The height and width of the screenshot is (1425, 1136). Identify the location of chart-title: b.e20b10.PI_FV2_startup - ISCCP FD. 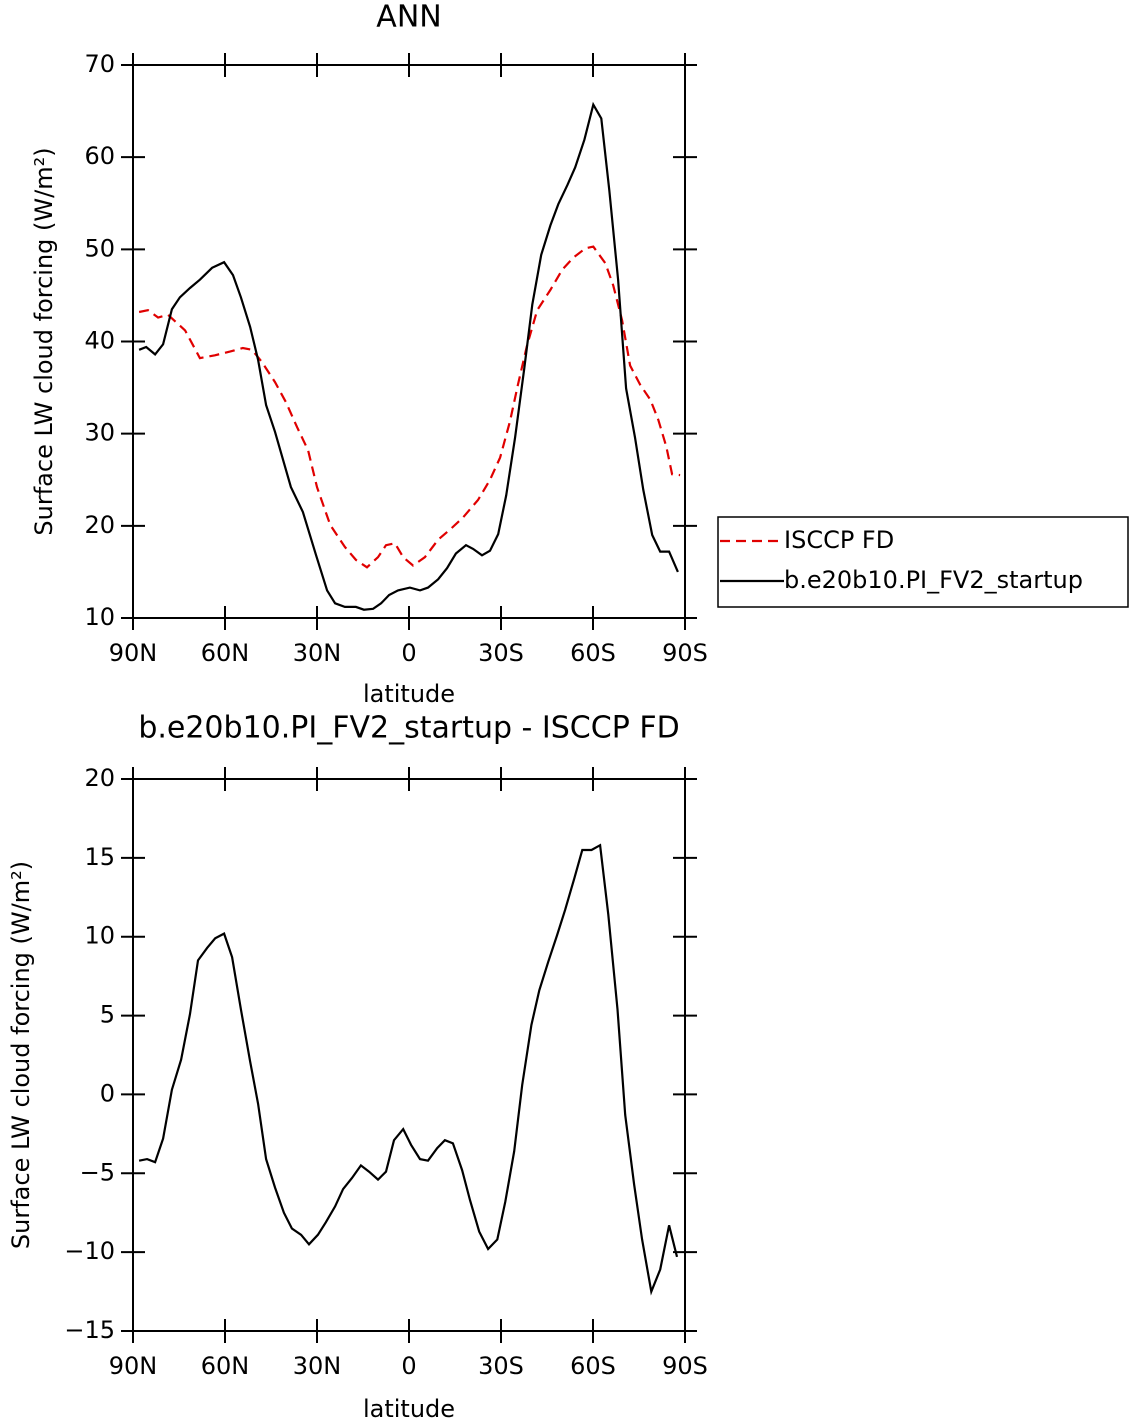
(408, 728).